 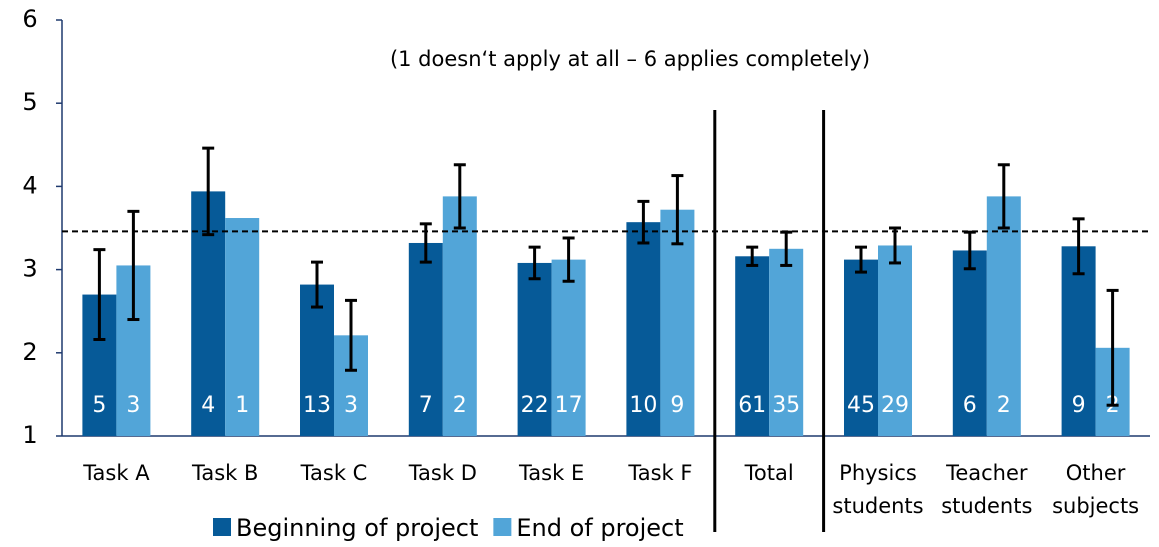 What do you see at coordinates (242, 405) in the screenshot?
I see `count-label: 1` at bounding box center [242, 405].